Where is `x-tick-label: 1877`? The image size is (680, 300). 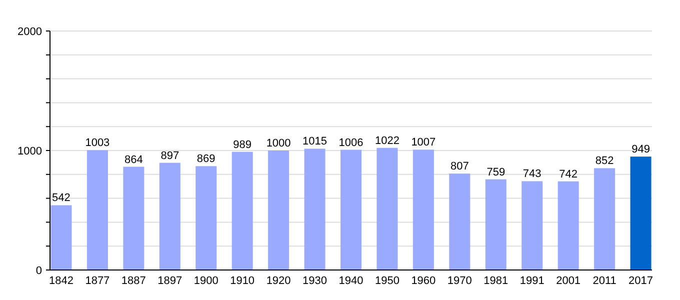
x-tick-label: 1877 is located at coordinates (97, 281).